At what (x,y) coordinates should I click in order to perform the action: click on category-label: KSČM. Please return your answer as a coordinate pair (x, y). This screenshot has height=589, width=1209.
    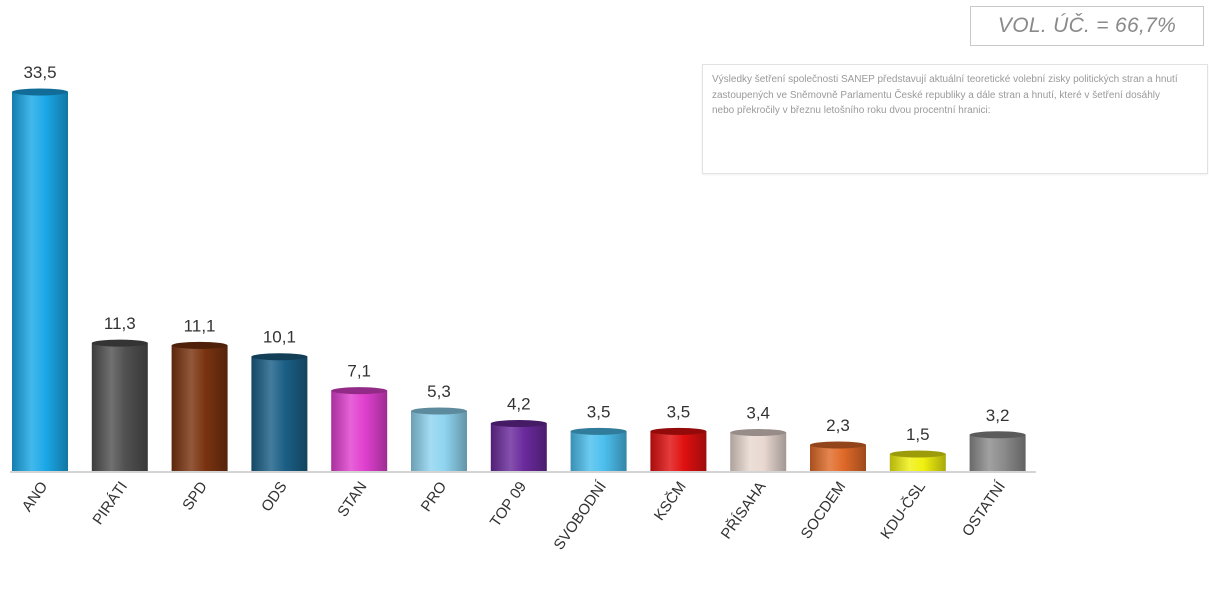
    Looking at the image, I should click on (670, 501).